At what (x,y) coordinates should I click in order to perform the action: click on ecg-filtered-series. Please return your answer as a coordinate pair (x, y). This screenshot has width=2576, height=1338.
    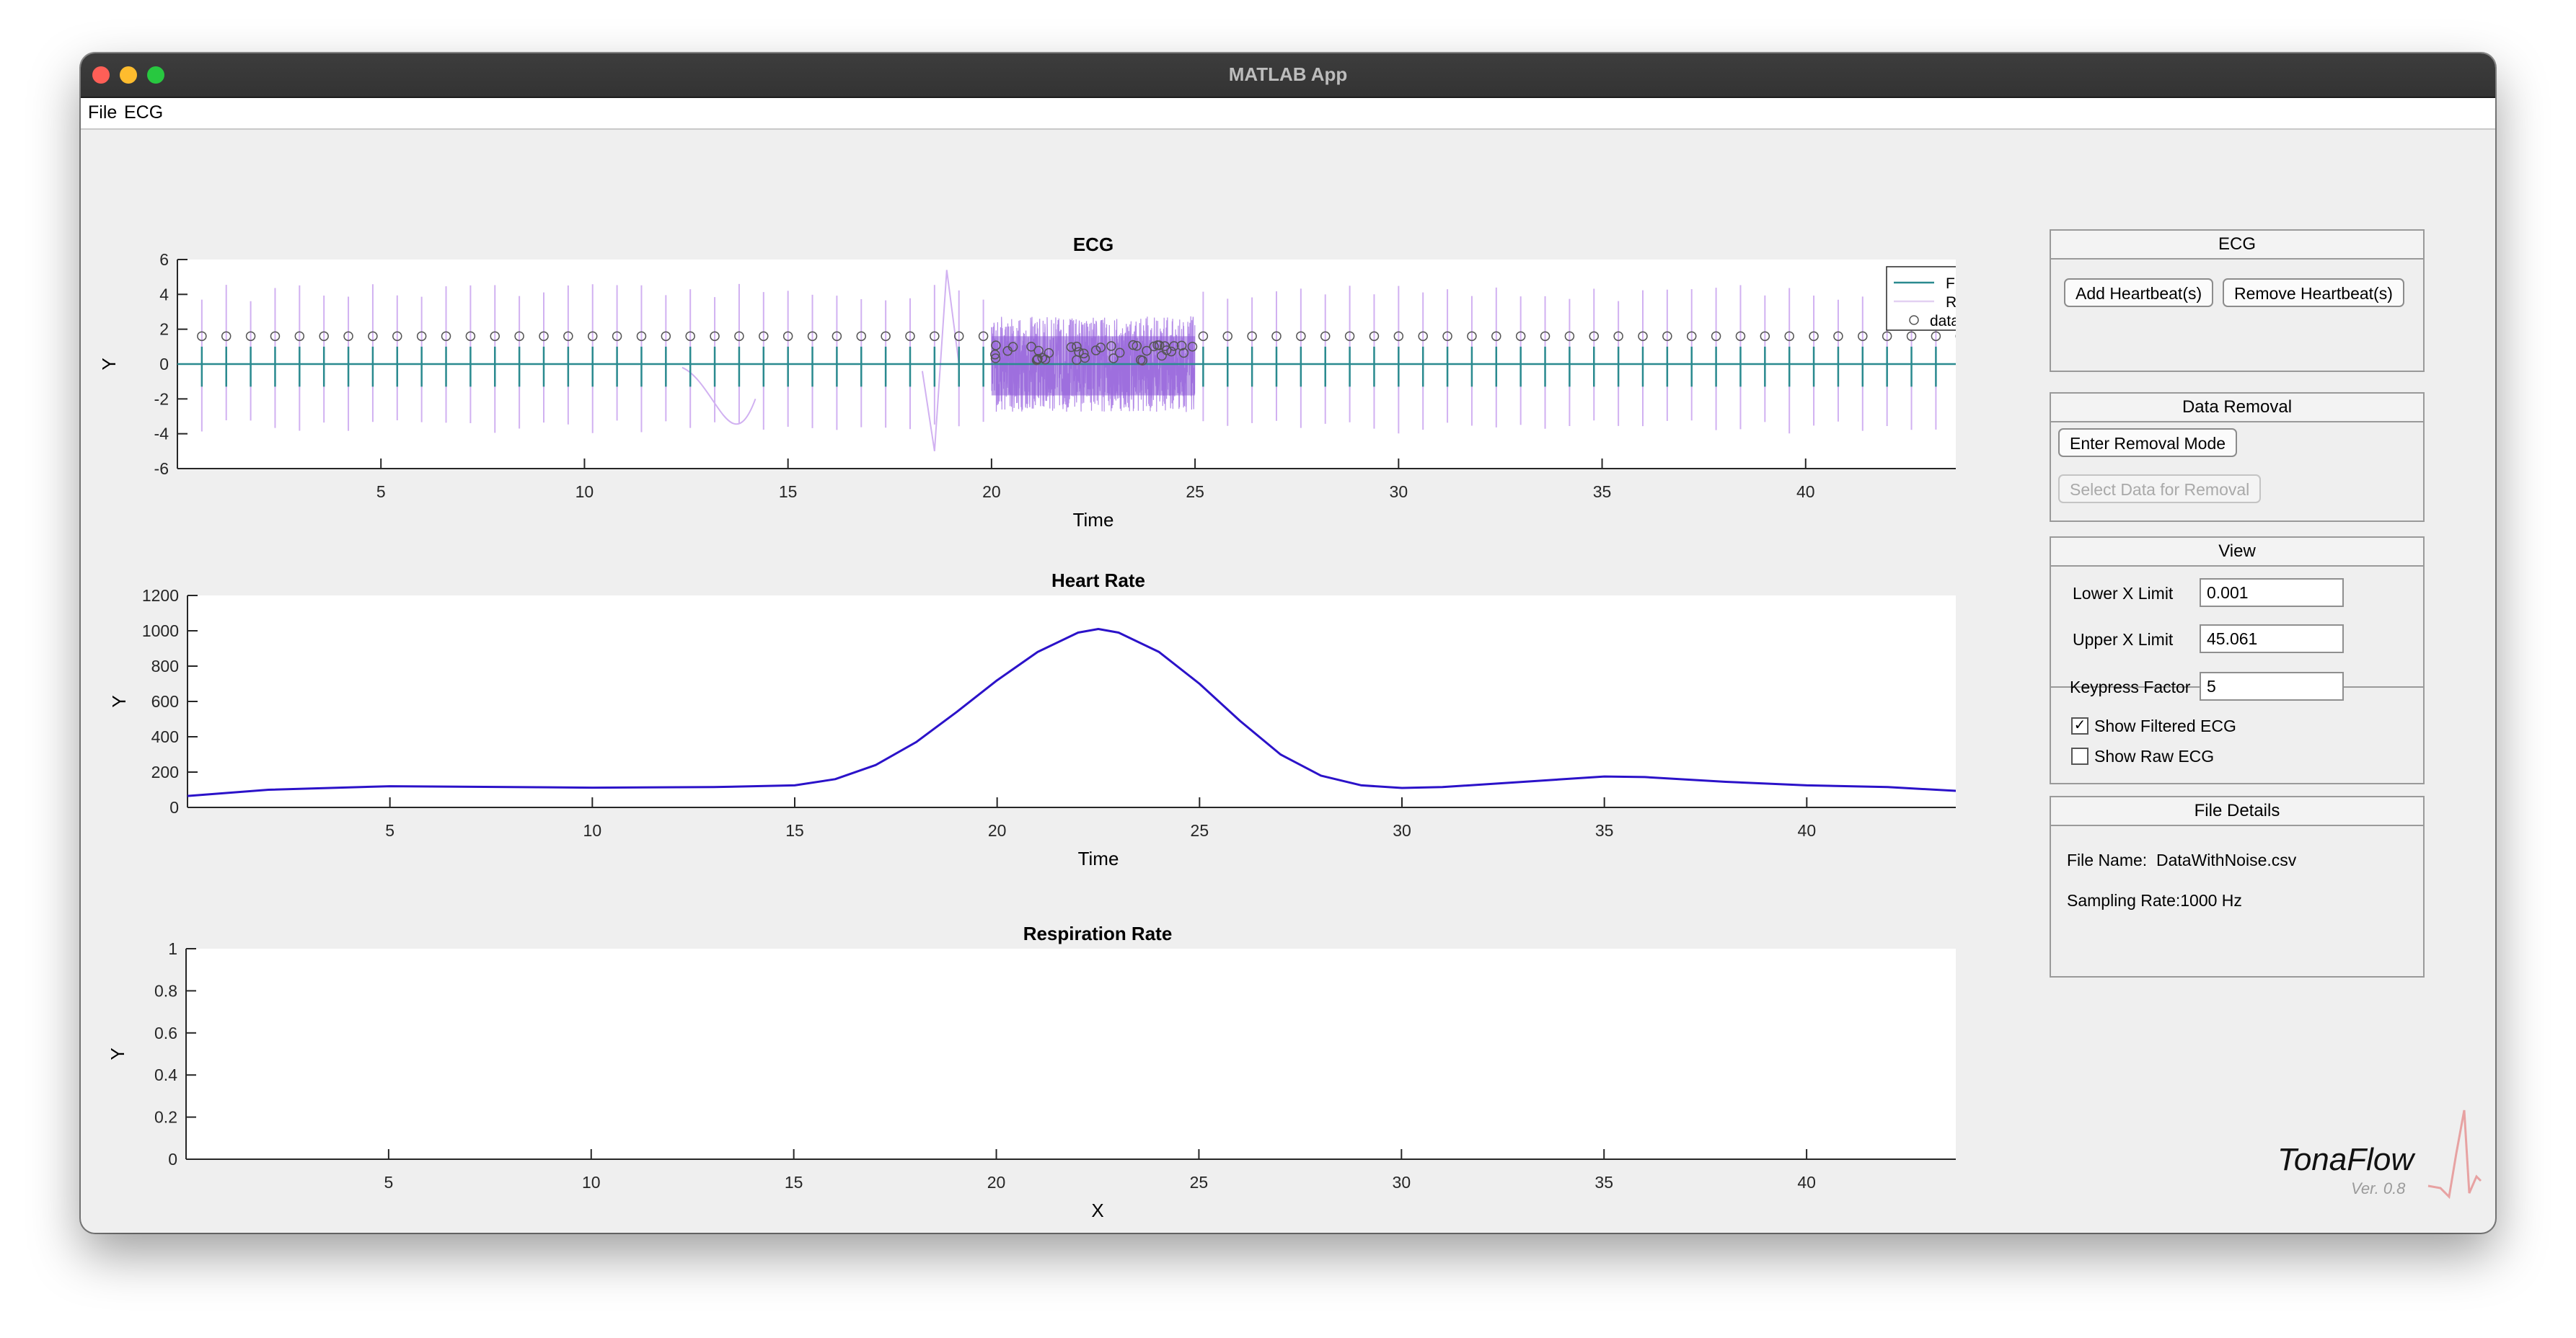
    Looking at the image, I should click on (1066, 367).